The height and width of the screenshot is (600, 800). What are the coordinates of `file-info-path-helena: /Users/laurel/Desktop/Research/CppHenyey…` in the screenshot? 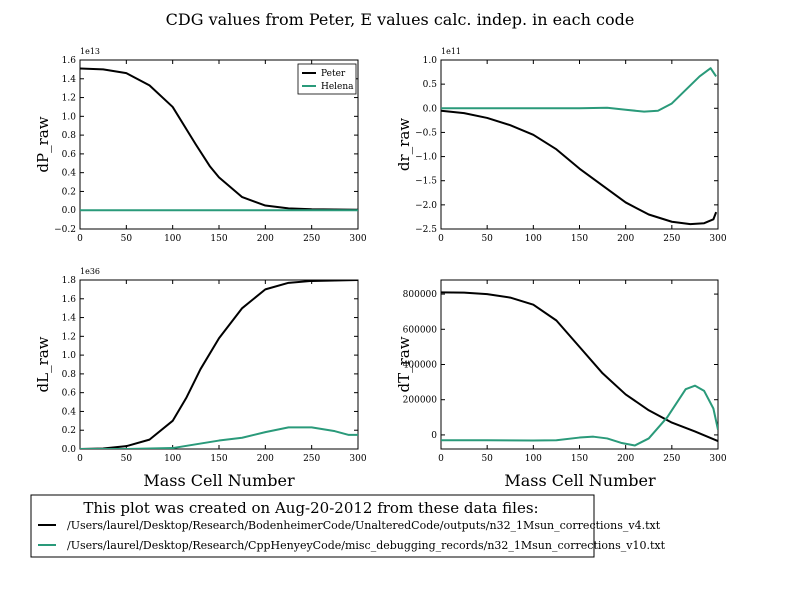 It's located at (366, 545).